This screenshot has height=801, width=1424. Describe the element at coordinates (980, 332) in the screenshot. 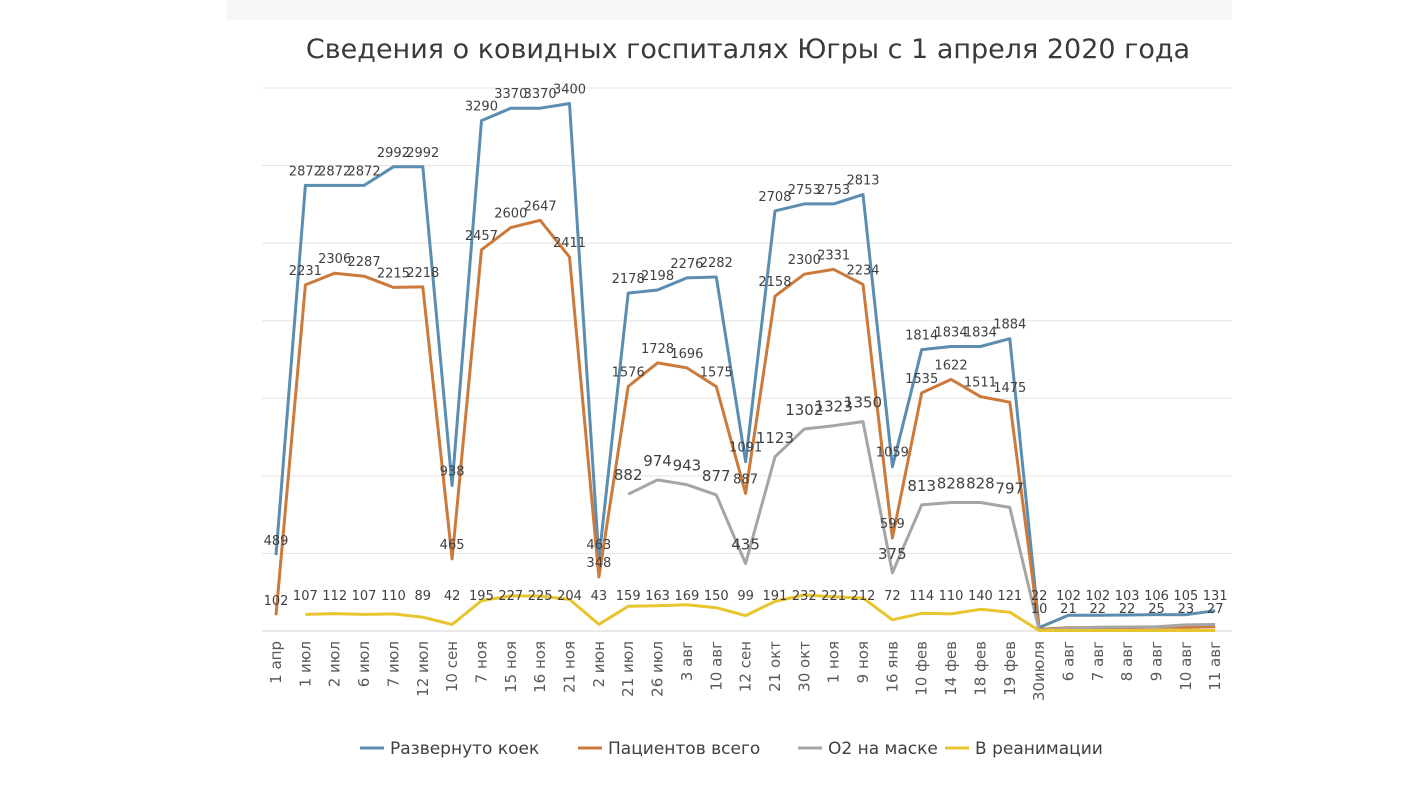

I see `data-label: 1834` at that location.